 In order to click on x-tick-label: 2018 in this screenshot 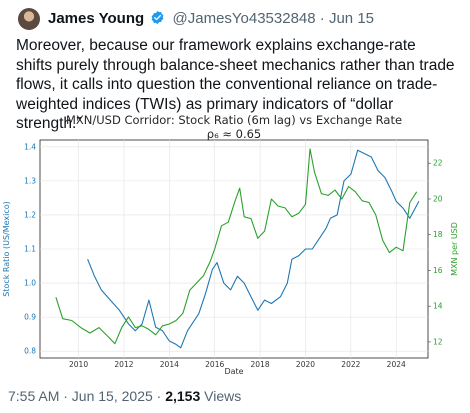, I will do `click(260, 364)`.